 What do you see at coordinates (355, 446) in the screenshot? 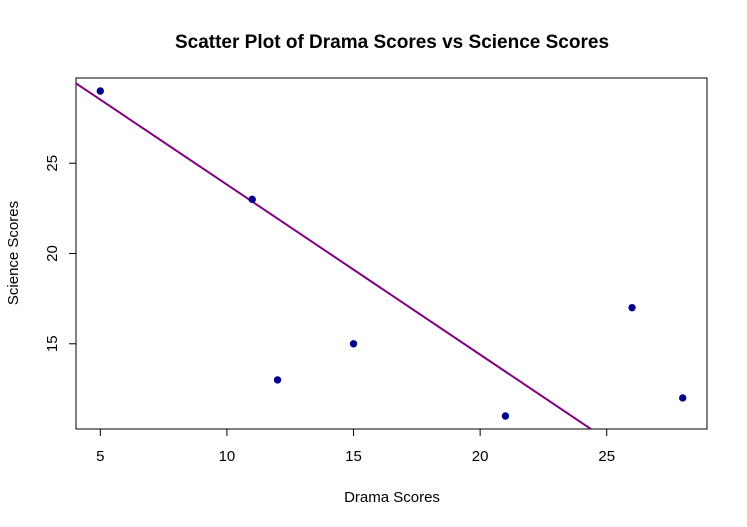
I see `x-axis: 5 10 15 20 25` at bounding box center [355, 446].